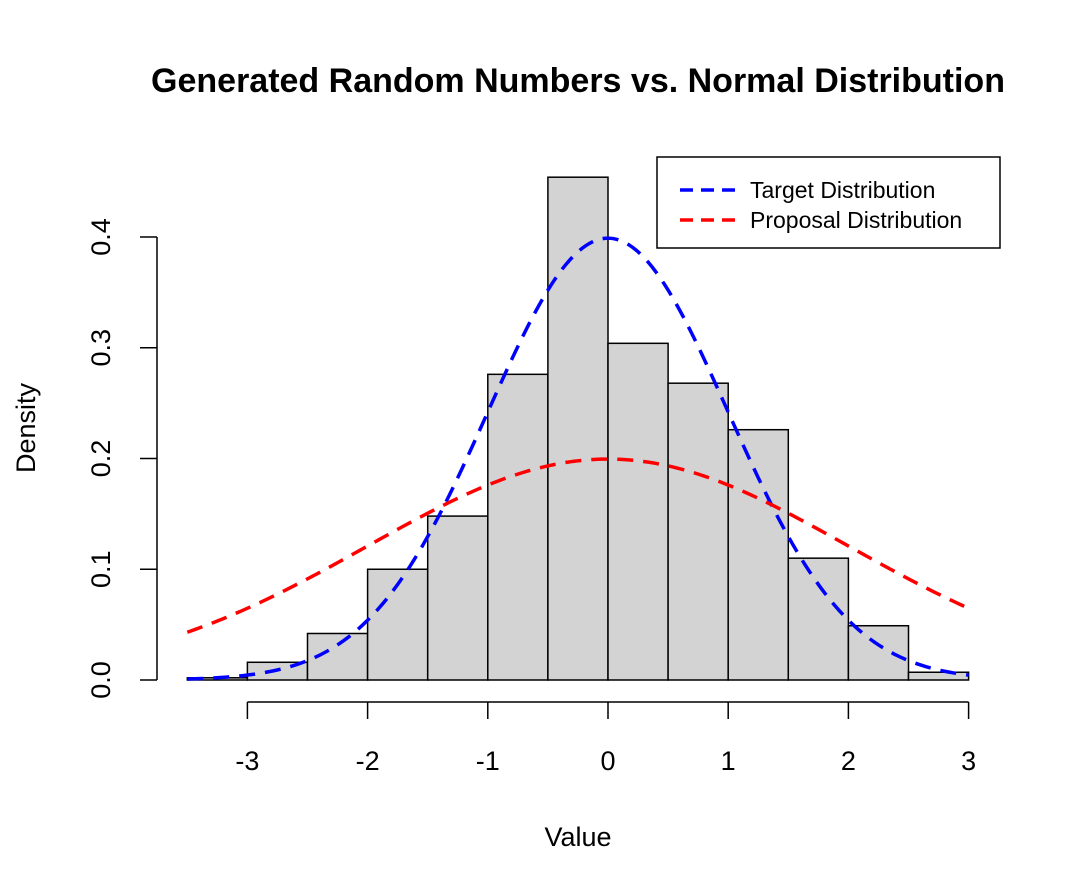  Describe the element at coordinates (101, 237) in the screenshot. I see `y-tick-label: 0.4` at that location.